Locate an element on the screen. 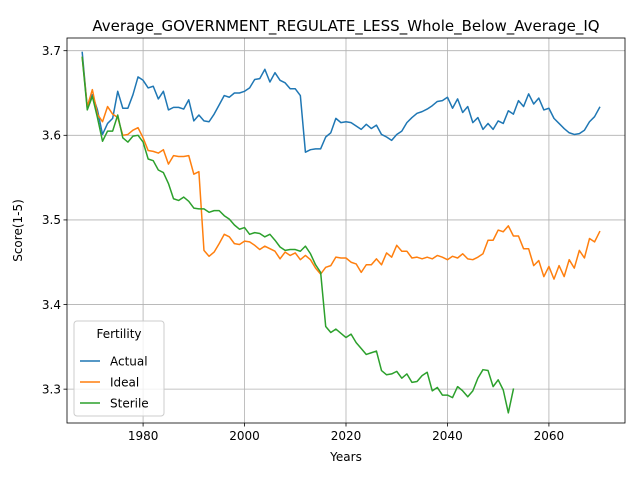 The height and width of the screenshot is (480, 640). y-axis-label: Score(1-5) is located at coordinates (18, 230).